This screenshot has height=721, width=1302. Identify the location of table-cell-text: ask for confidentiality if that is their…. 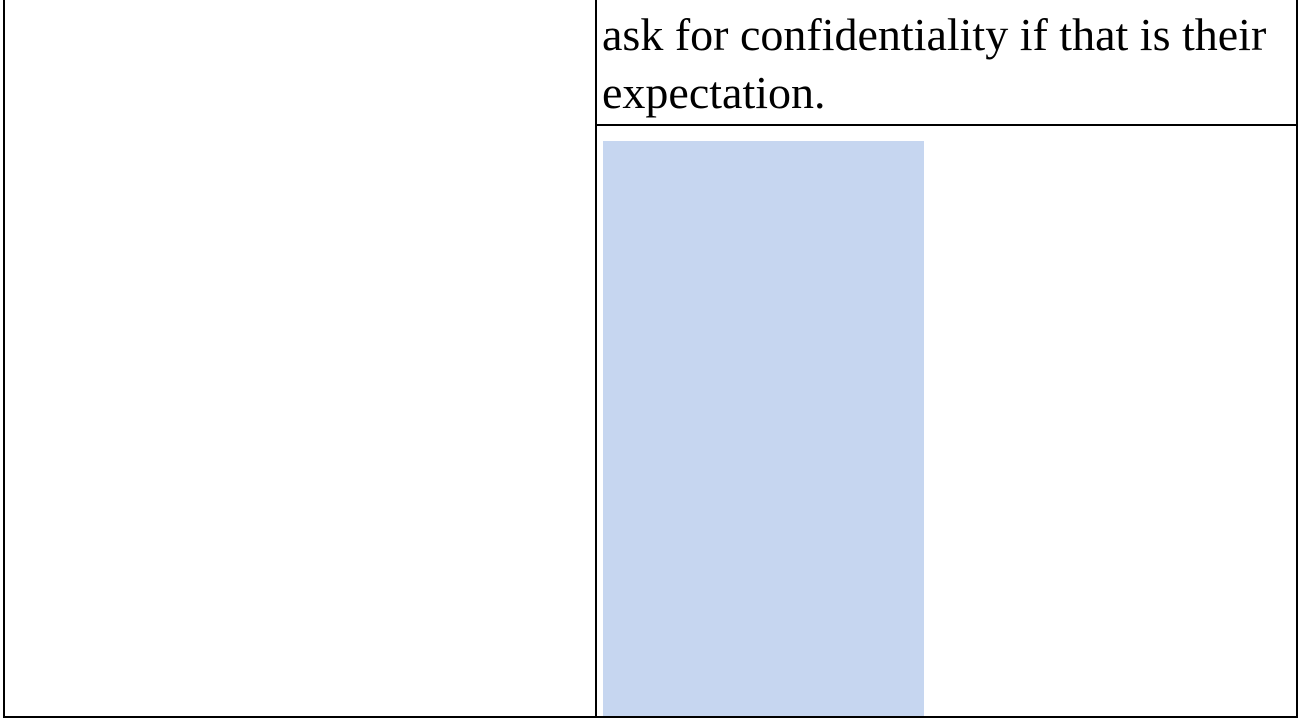
(934, 63).